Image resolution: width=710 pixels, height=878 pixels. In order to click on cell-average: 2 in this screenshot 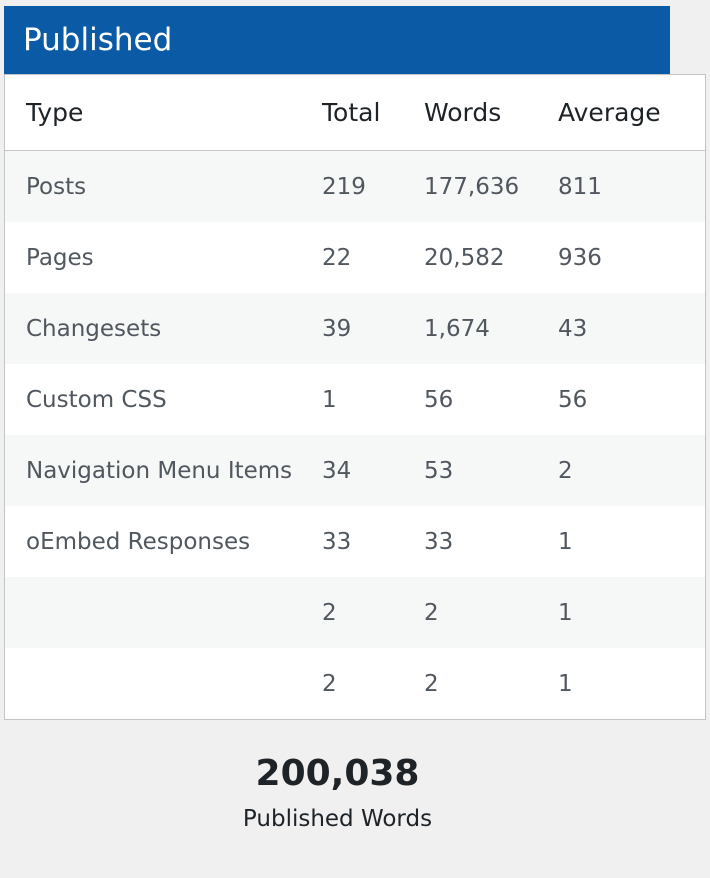, I will do `click(565, 470)`.